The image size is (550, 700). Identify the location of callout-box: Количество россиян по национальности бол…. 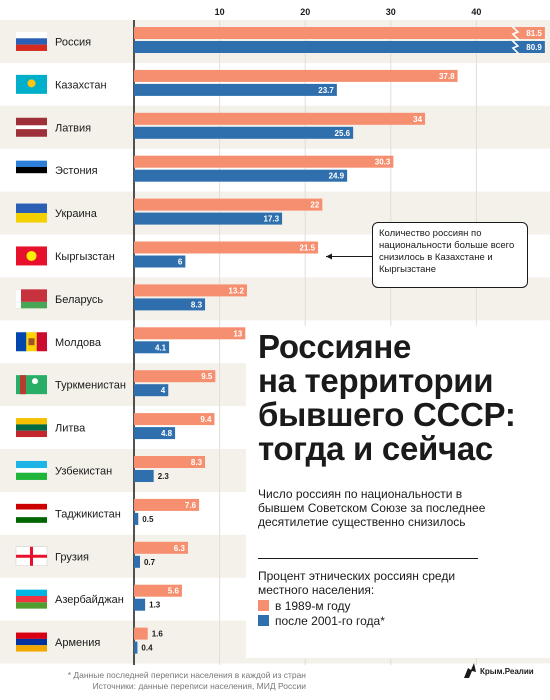
(450, 255).